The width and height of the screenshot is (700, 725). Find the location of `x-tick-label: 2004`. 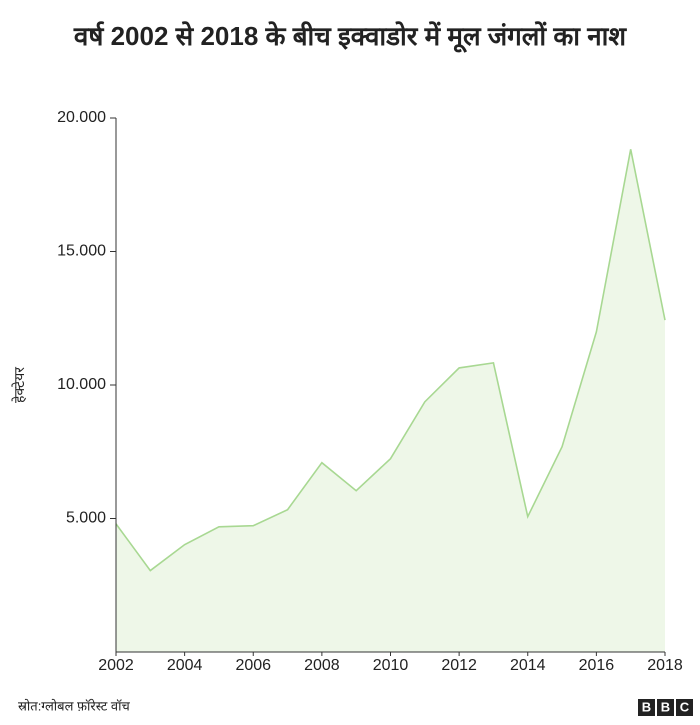

x-tick-label: 2004 is located at coordinates (185, 665).